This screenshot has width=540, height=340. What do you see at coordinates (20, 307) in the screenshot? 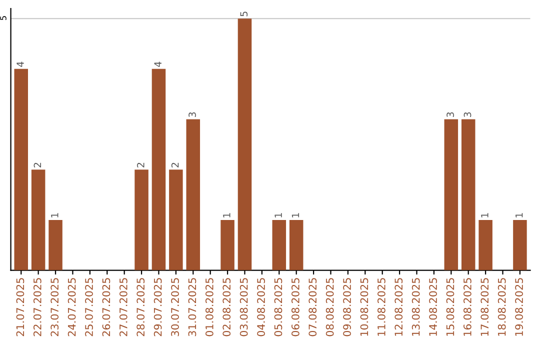
I see `x-tick-label: 21.07.2025` at bounding box center [20, 307].